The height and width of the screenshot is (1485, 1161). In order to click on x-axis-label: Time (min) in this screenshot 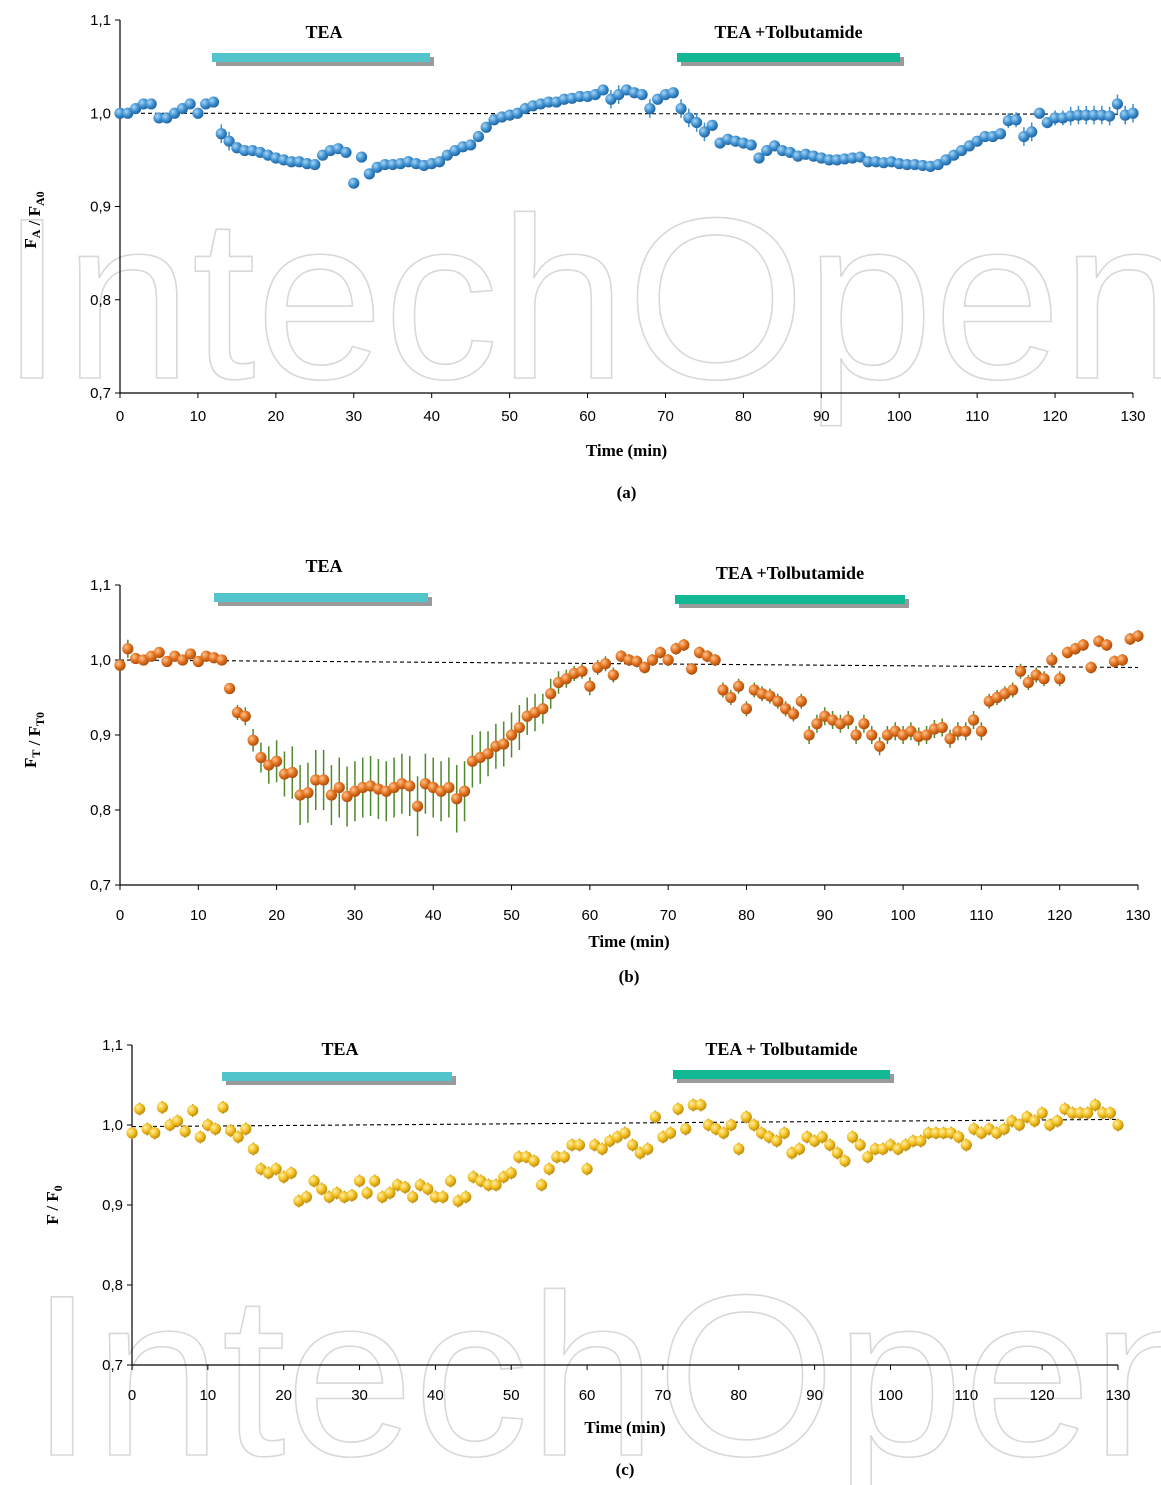, I will do `click(626, 450)`.